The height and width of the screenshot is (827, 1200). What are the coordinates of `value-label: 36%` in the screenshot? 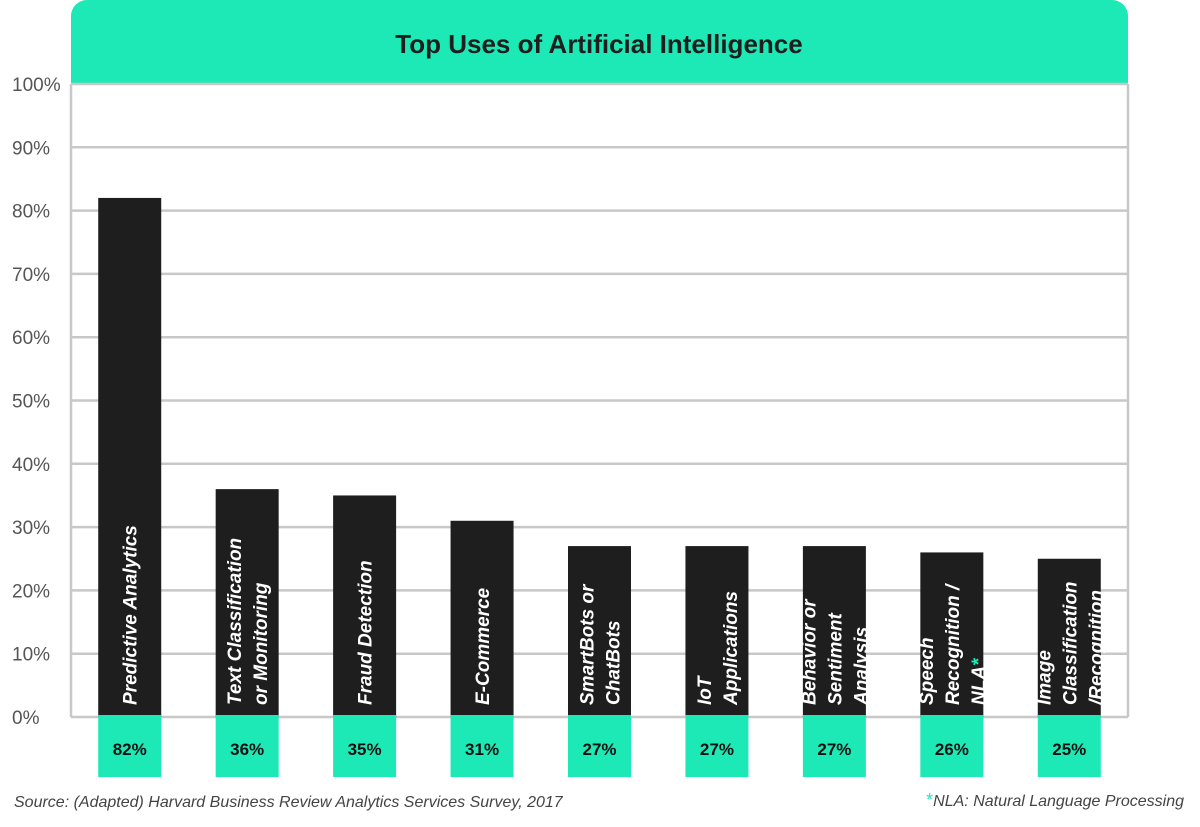 It's located at (247, 749).